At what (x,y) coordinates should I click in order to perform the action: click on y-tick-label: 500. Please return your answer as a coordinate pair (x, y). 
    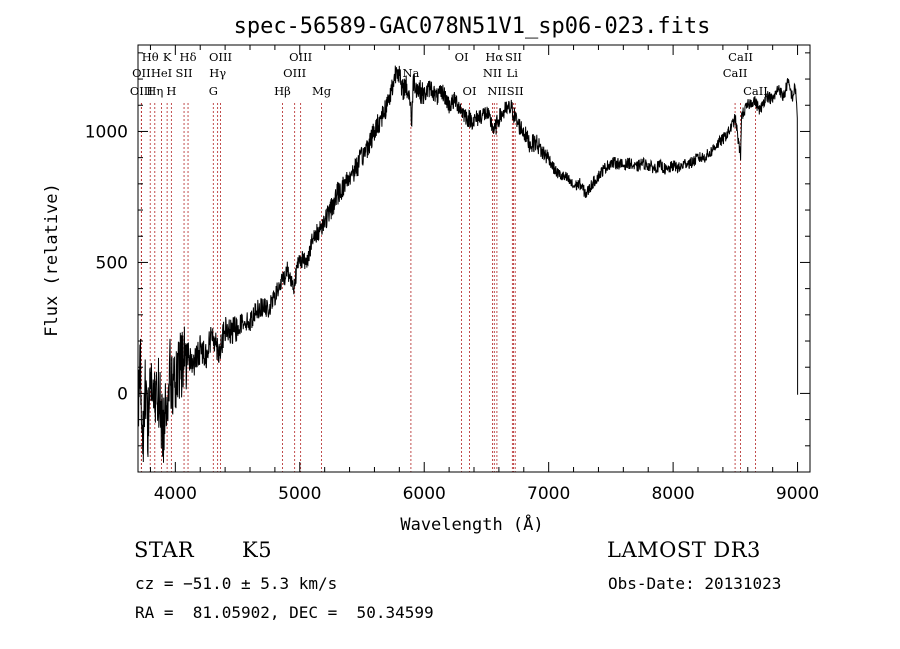
    Looking at the image, I should click on (112, 263).